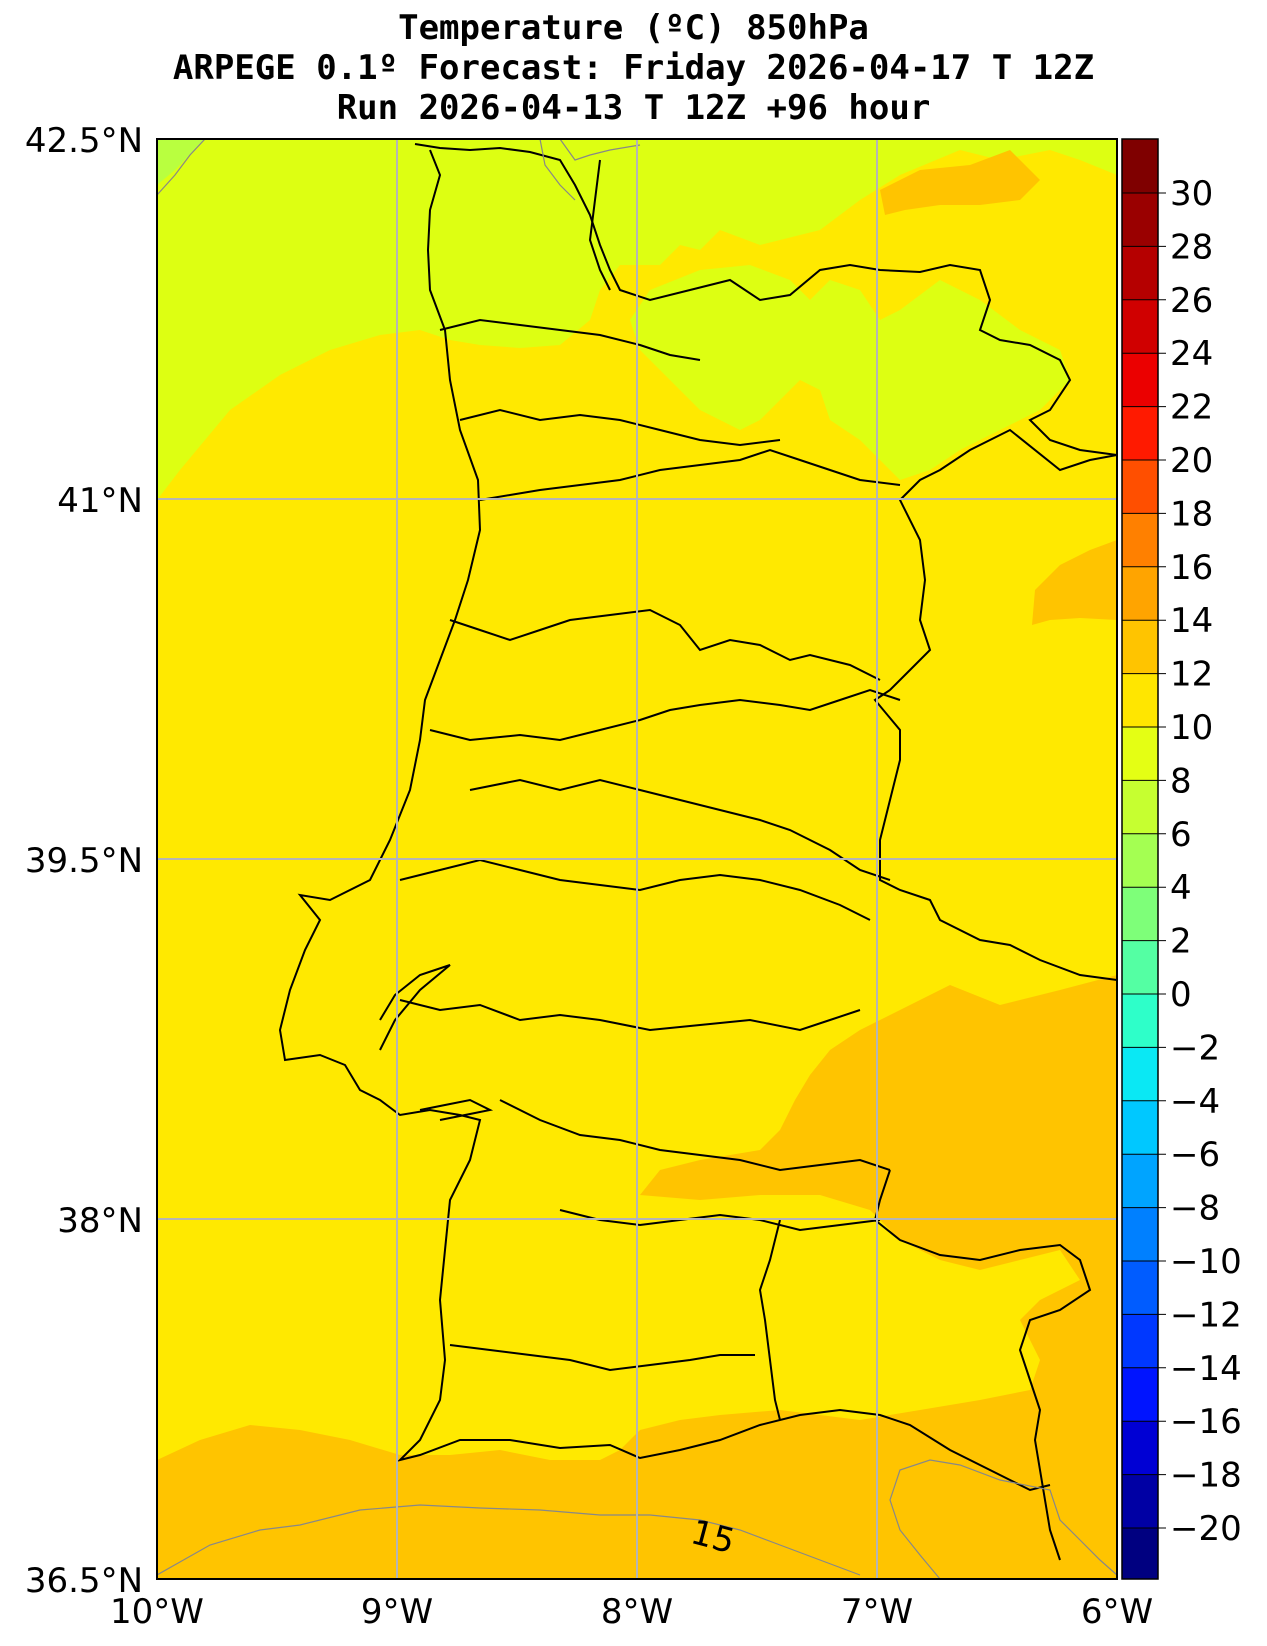  What do you see at coordinates (1181, 995) in the screenshot?
I see `colorbar-tick-label: 0` at bounding box center [1181, 995].